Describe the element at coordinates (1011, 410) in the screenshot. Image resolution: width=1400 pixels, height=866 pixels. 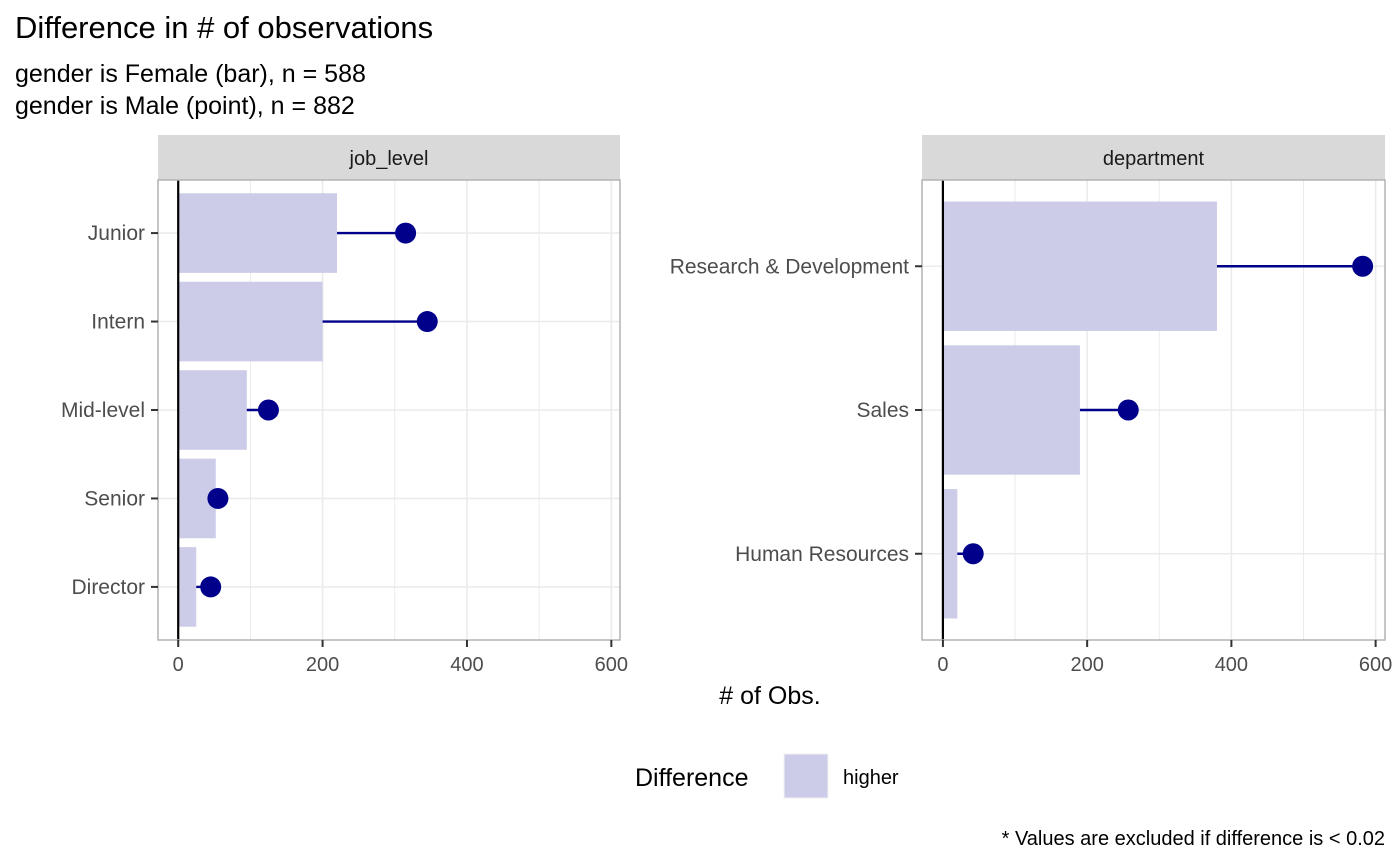
I see `bar-department-sales` at that location.